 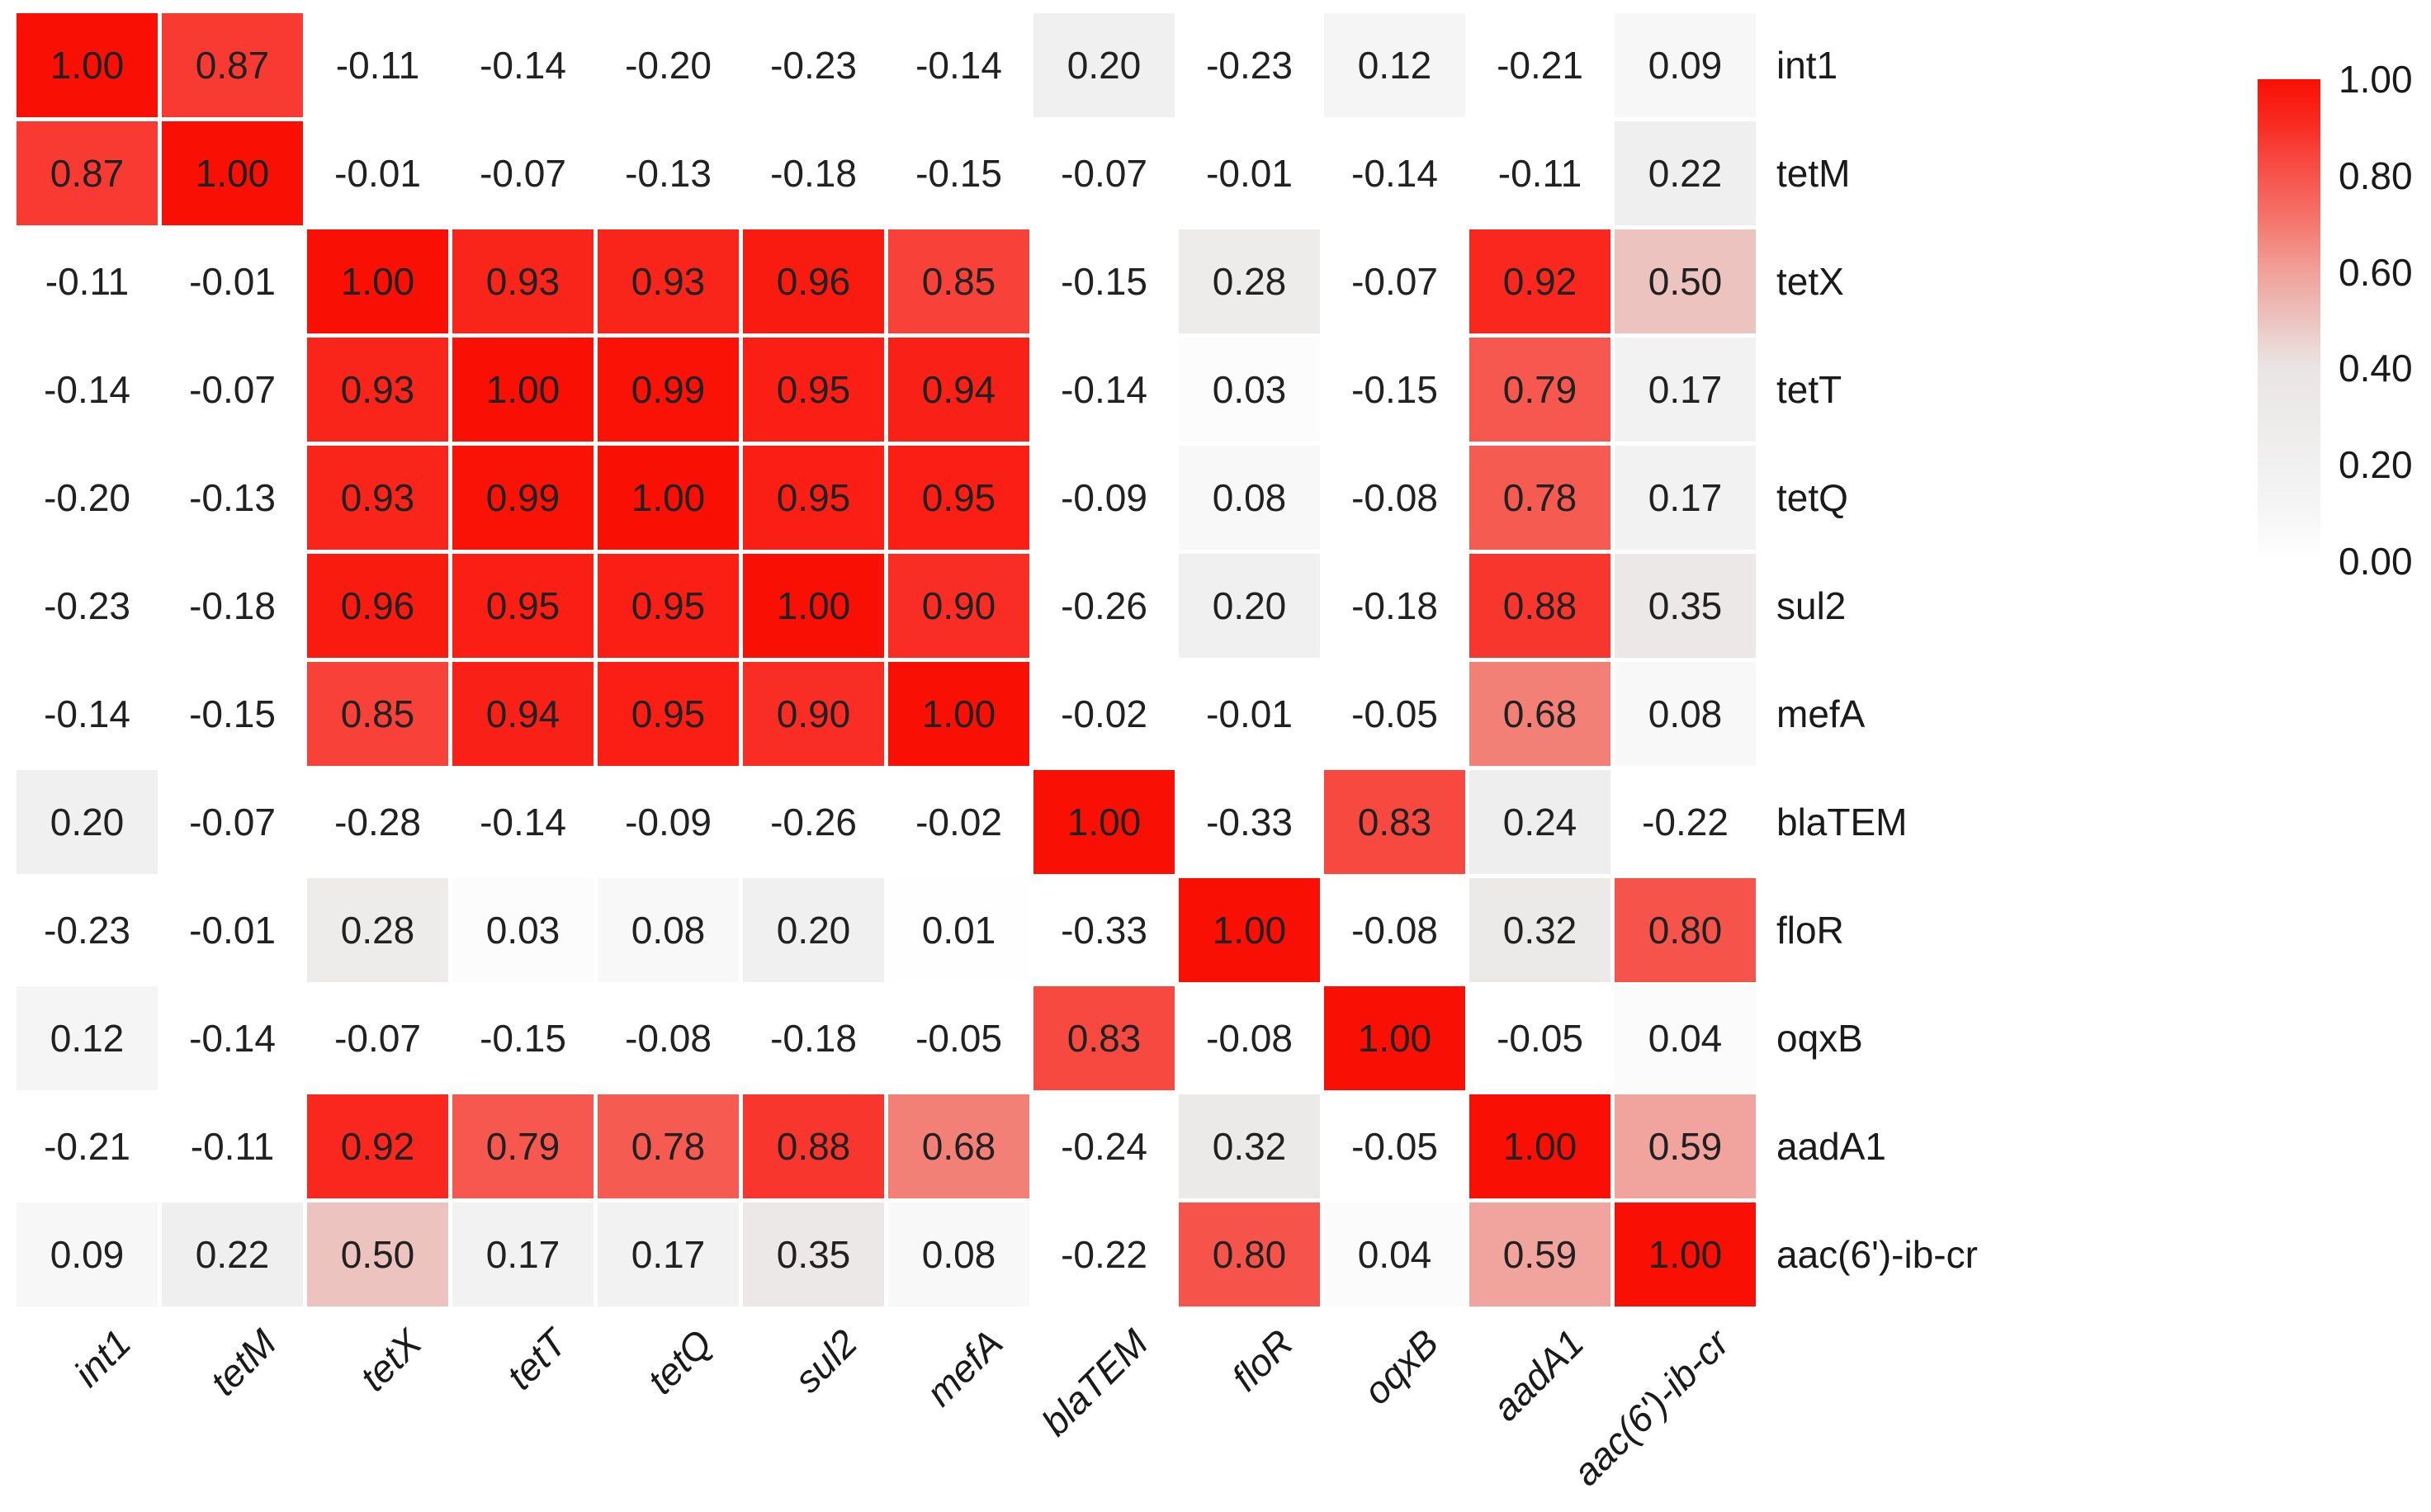 What do you see at coordinates (1842, 822) in the screenshot?
I see `row-label: blaTEM` at bounding box center [1842, 822].